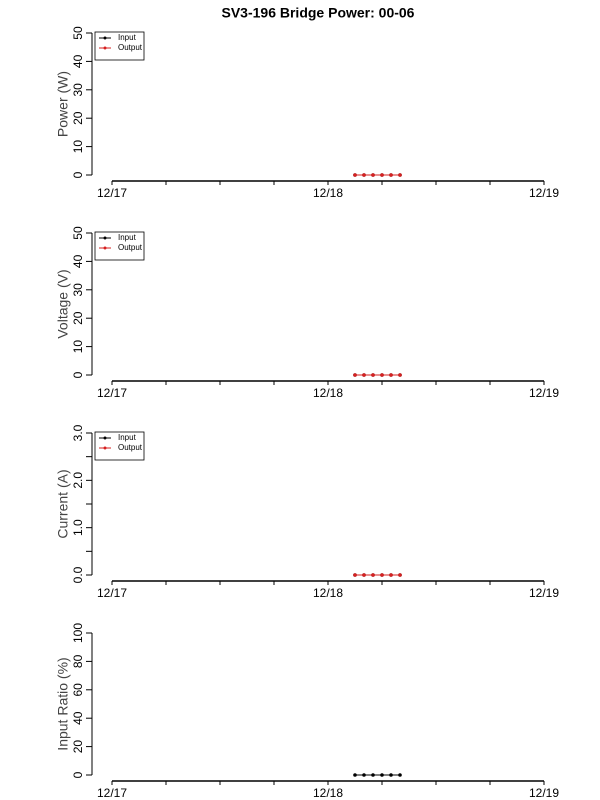 The height and width of the screenshot is (800, 600). Describe the element at coordinates (78, 661) in the screenshot. I see `y-tick-label: 80` at that location.